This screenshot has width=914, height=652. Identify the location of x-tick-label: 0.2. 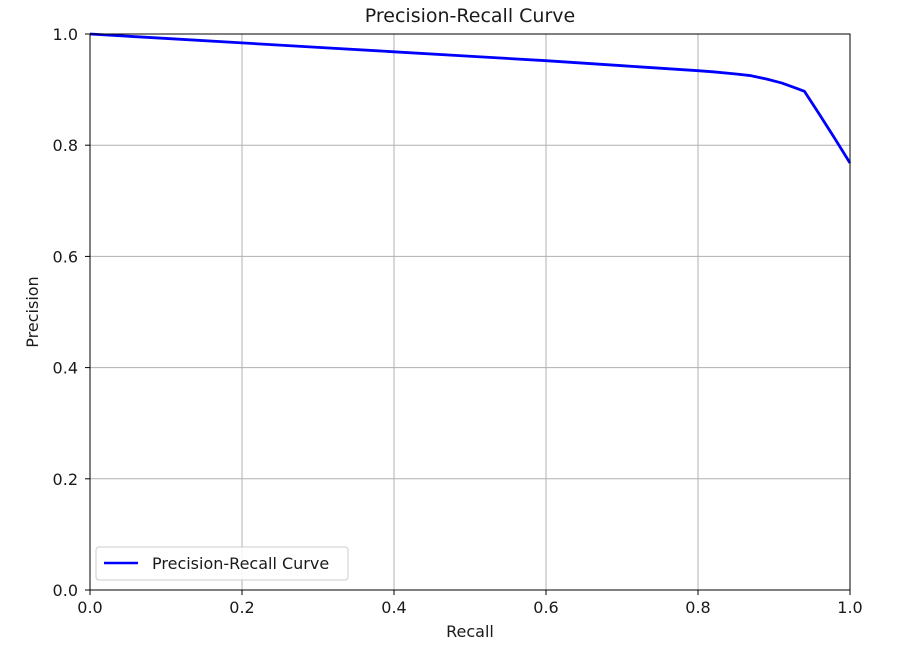
(241, 607).